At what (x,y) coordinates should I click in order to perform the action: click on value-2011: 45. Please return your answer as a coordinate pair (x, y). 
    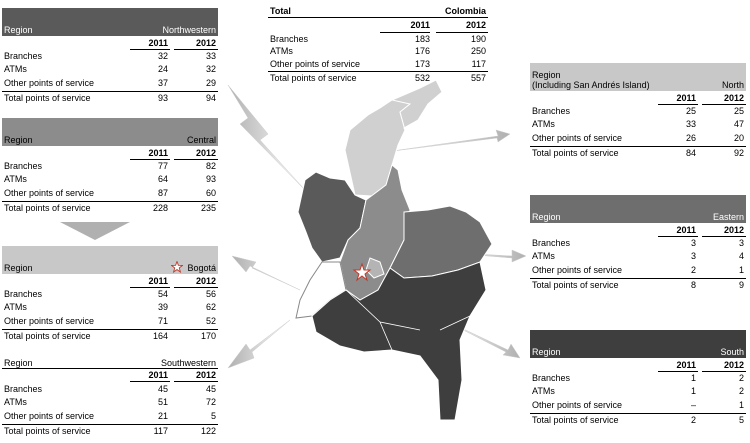
    Looking at the image, I should click on (162, 389).